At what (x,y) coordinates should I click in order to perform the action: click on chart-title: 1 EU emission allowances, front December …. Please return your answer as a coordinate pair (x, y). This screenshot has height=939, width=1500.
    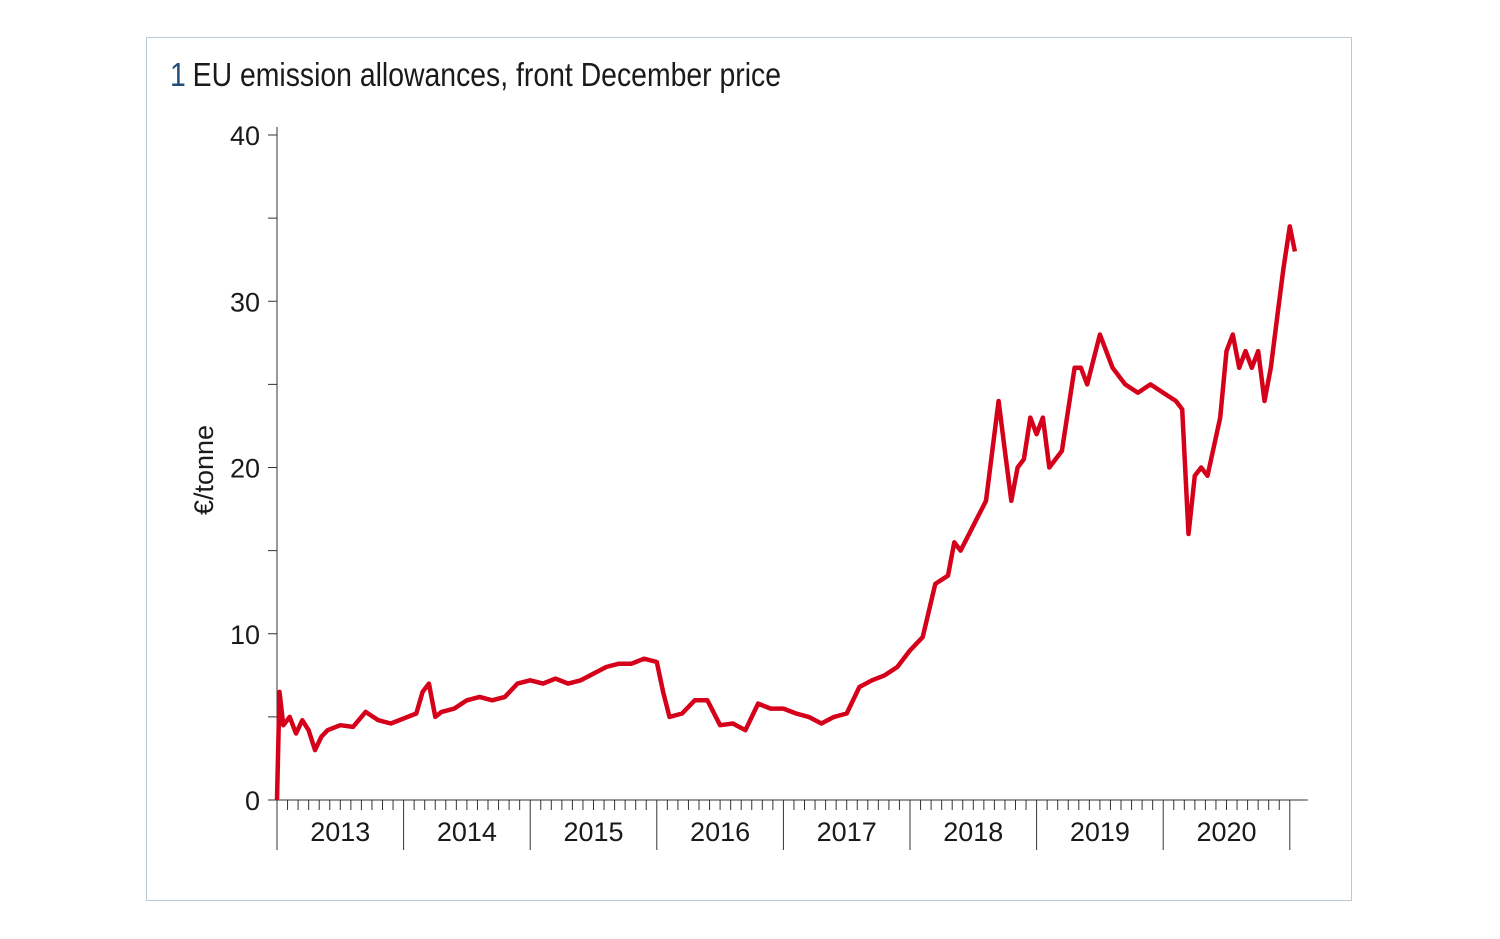
    Looking at the image, I should click on (475, 75).